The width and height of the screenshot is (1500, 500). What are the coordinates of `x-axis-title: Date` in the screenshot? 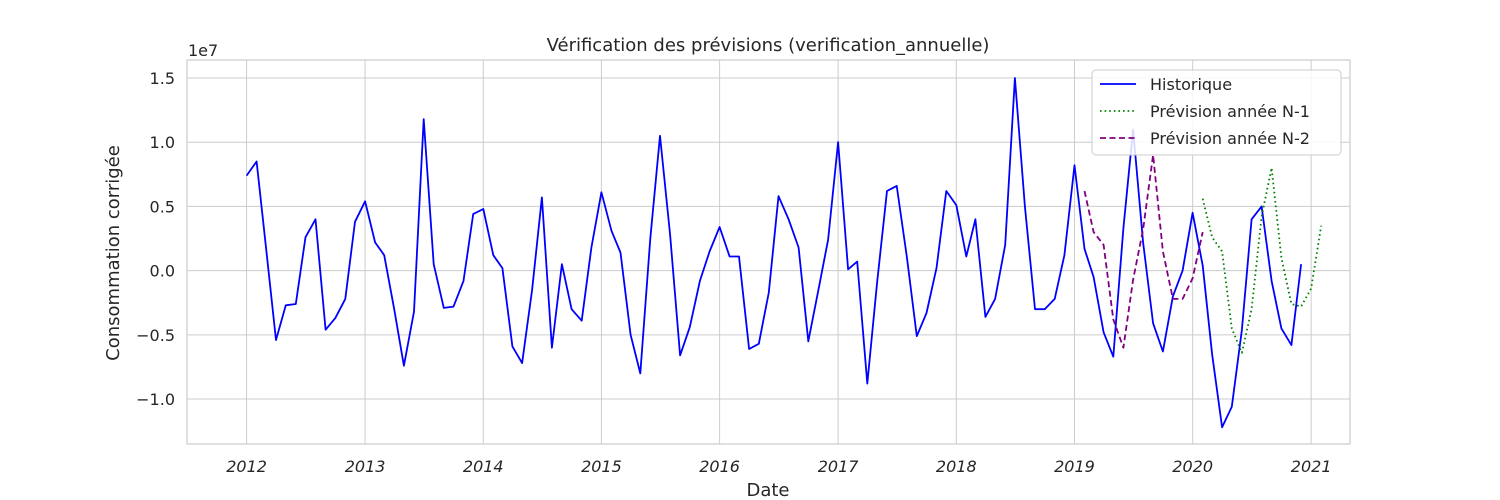 It's located at (767, 490).